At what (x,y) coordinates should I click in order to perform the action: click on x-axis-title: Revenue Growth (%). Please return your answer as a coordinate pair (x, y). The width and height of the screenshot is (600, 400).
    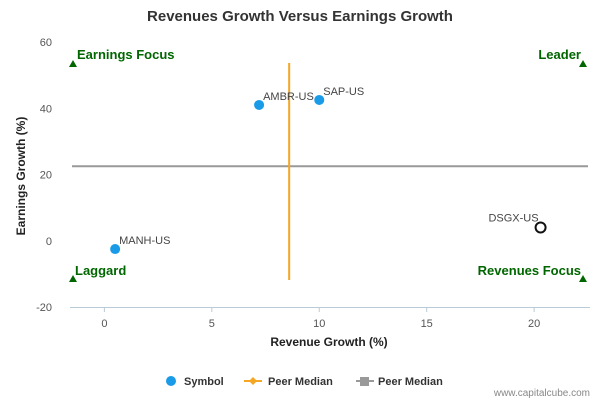
    Looking at the image, I should click on (328, 342).